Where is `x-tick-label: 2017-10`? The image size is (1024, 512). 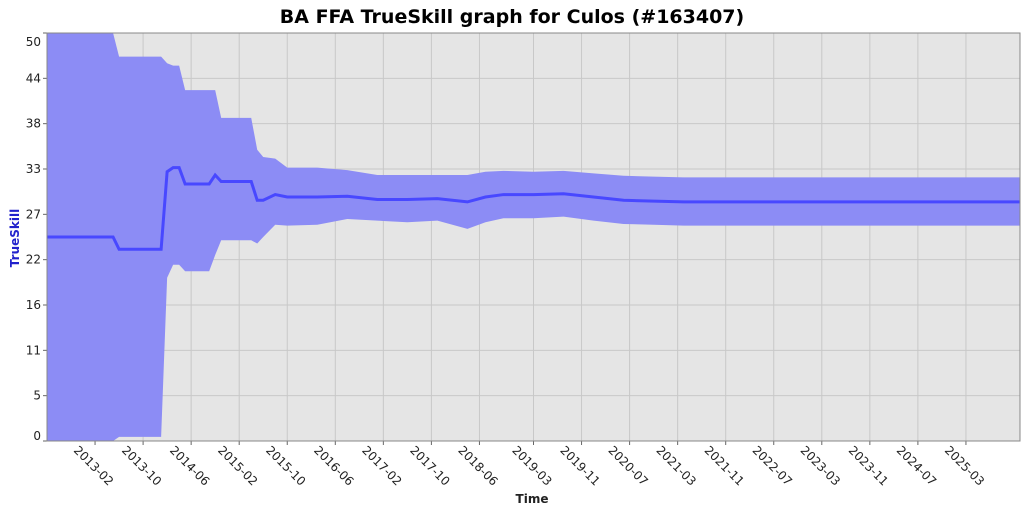 x-tick-label: 2017-10 is located at coordinates (429, 465).